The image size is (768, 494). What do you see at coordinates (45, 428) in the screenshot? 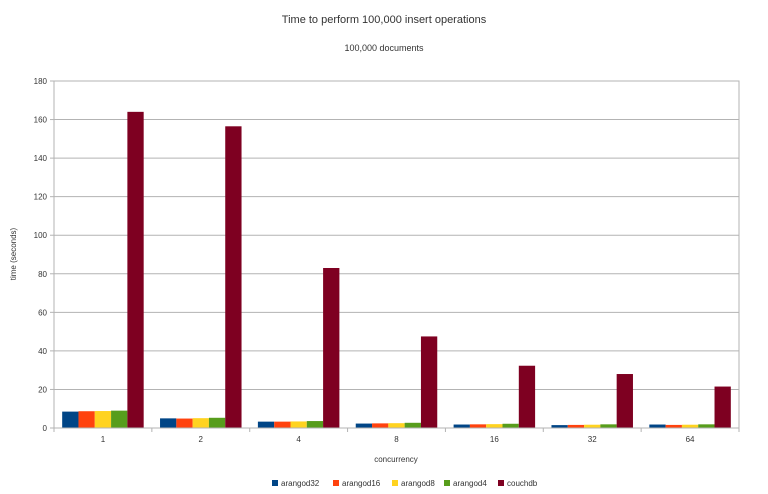
I see `y-tick-label: 0` at bounding box center [45, 428].